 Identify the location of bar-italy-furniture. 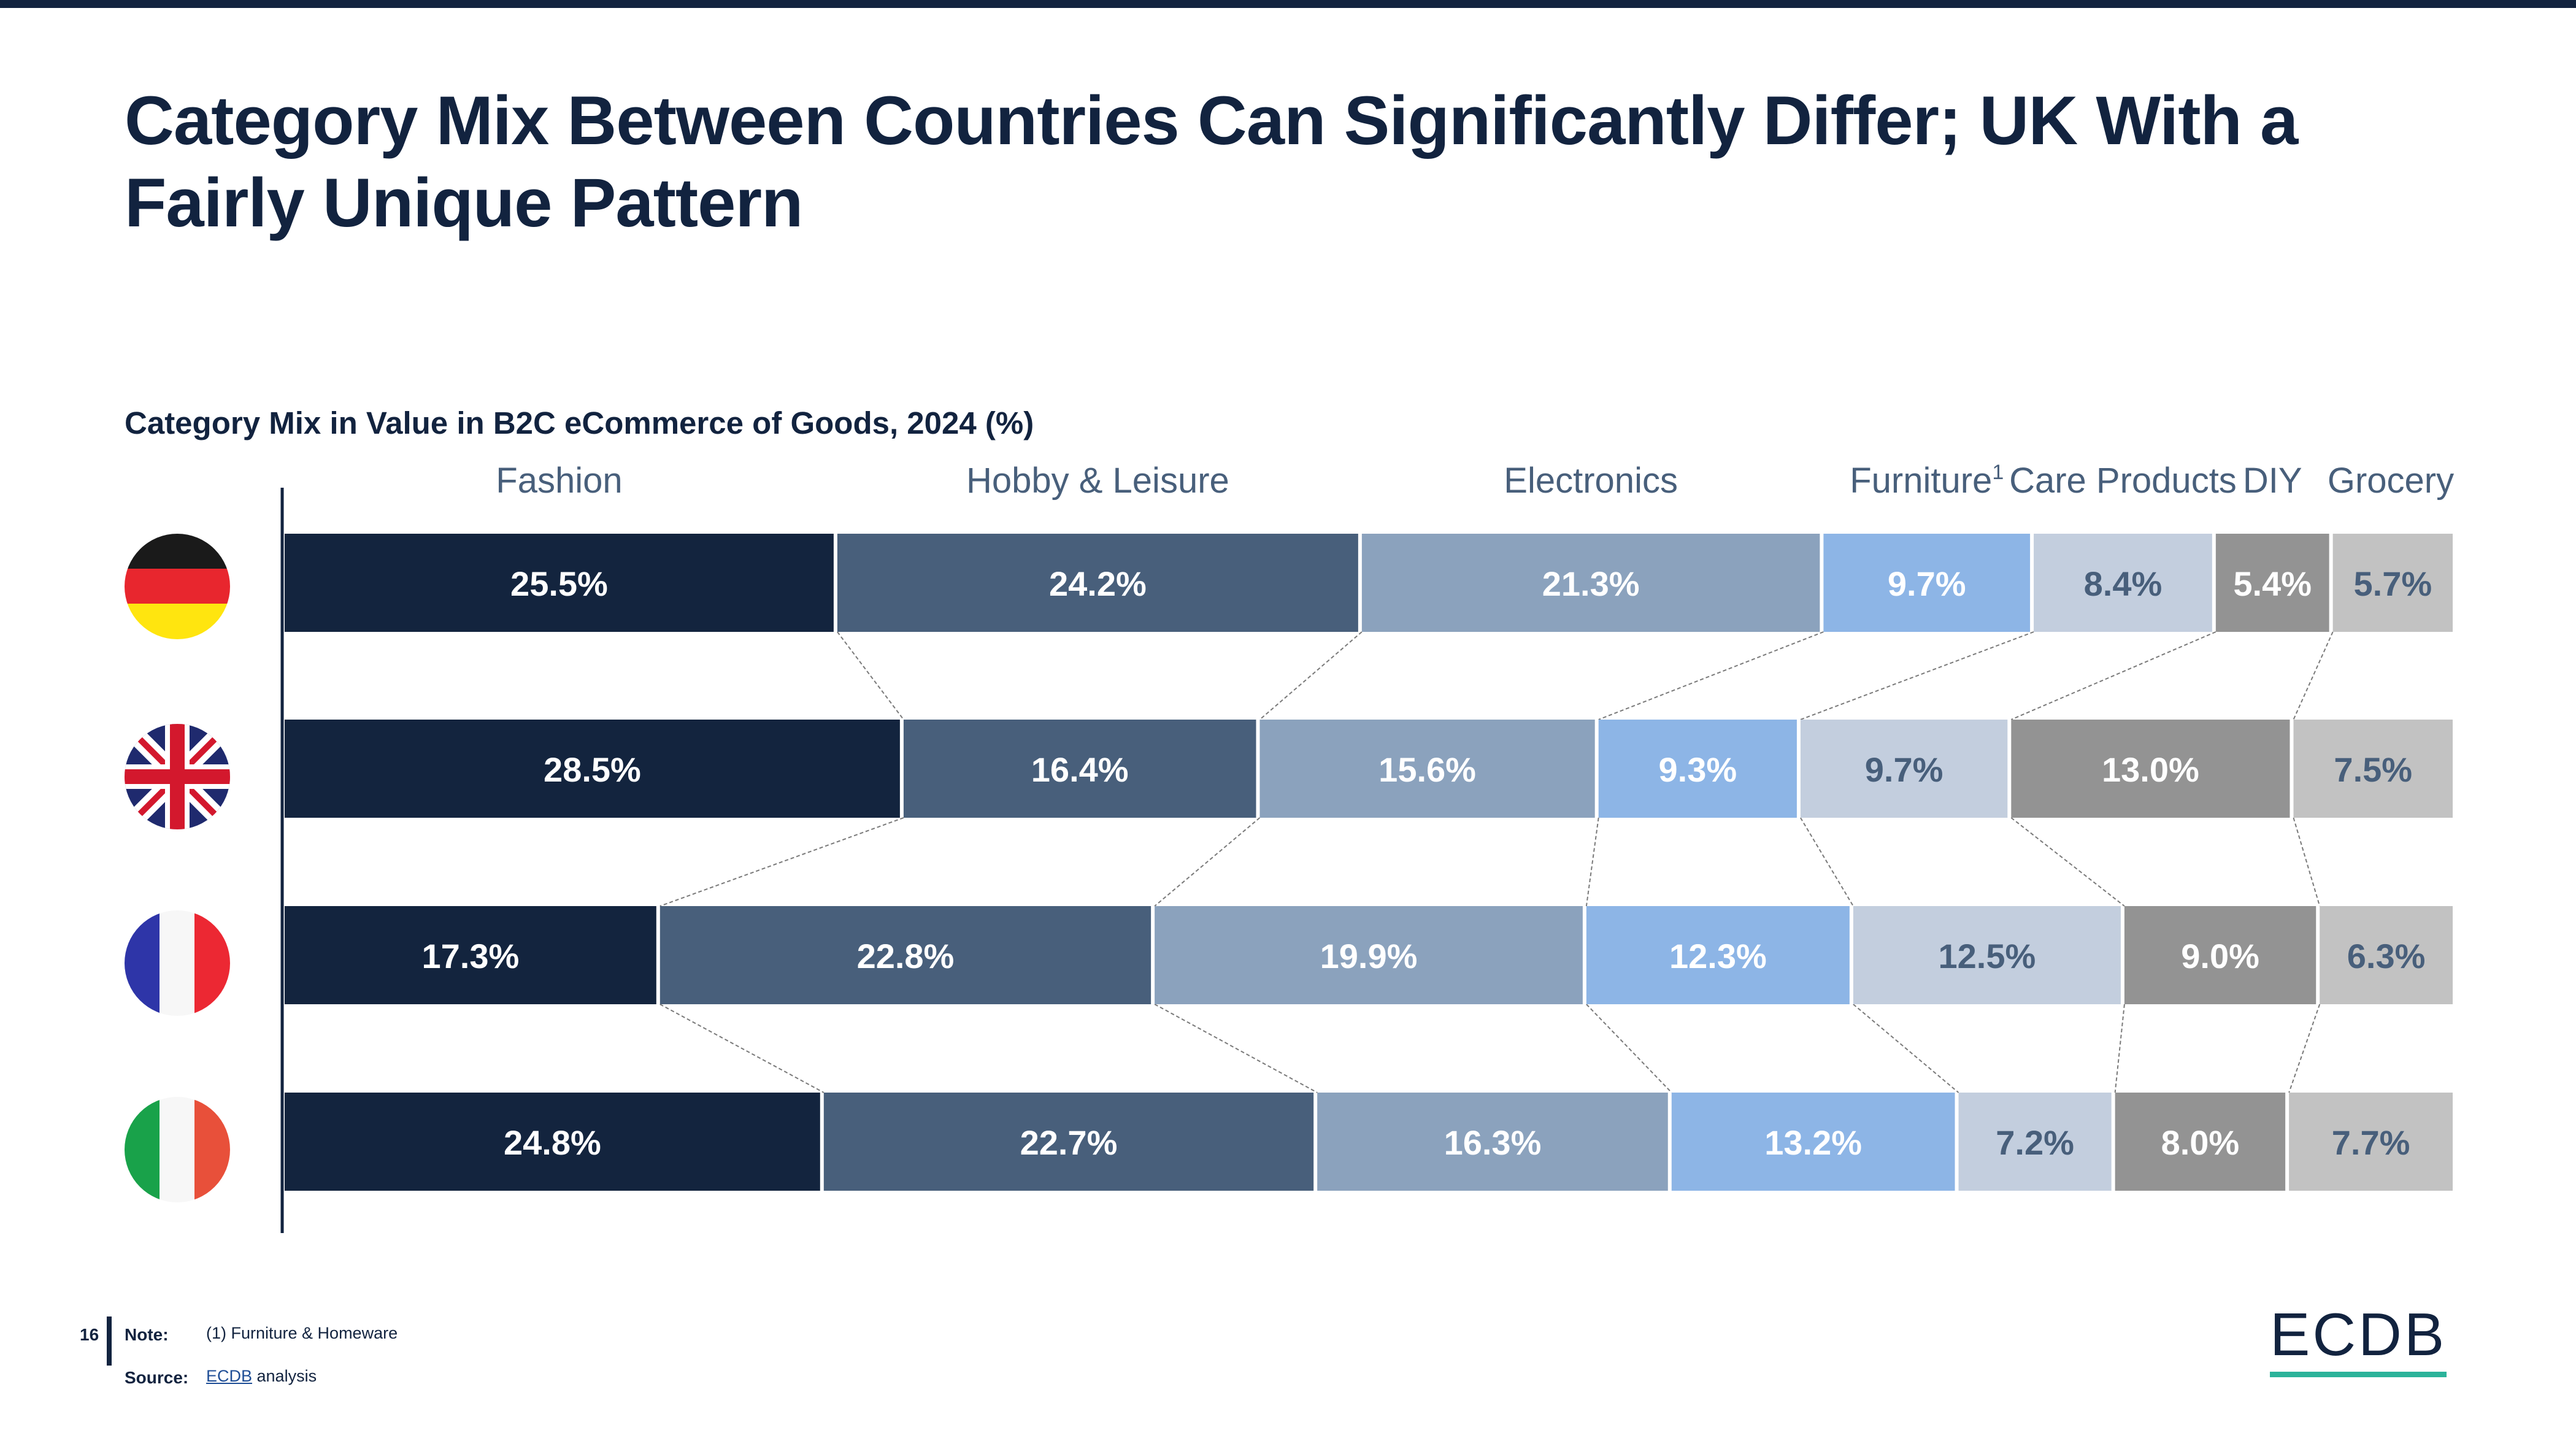
(1813, 1142).